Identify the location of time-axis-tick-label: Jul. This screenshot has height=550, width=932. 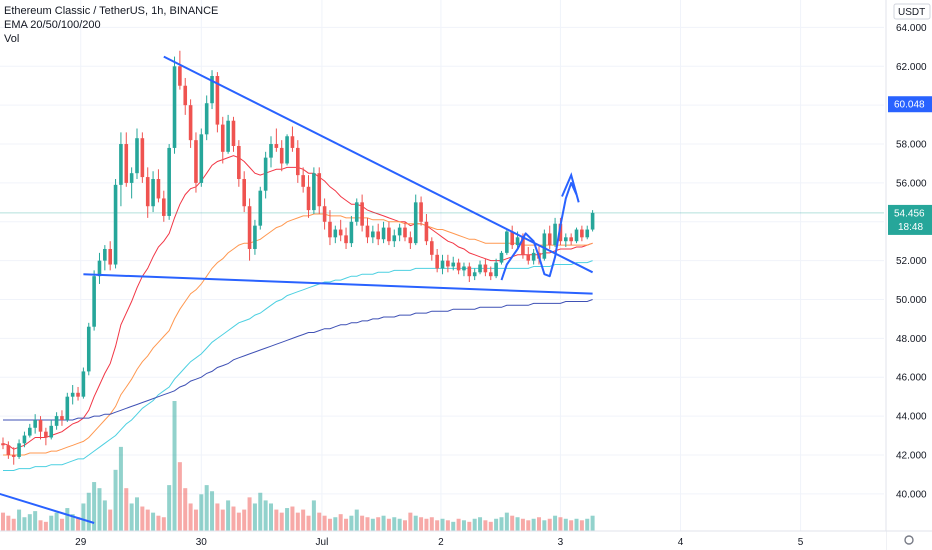
(322, 542).